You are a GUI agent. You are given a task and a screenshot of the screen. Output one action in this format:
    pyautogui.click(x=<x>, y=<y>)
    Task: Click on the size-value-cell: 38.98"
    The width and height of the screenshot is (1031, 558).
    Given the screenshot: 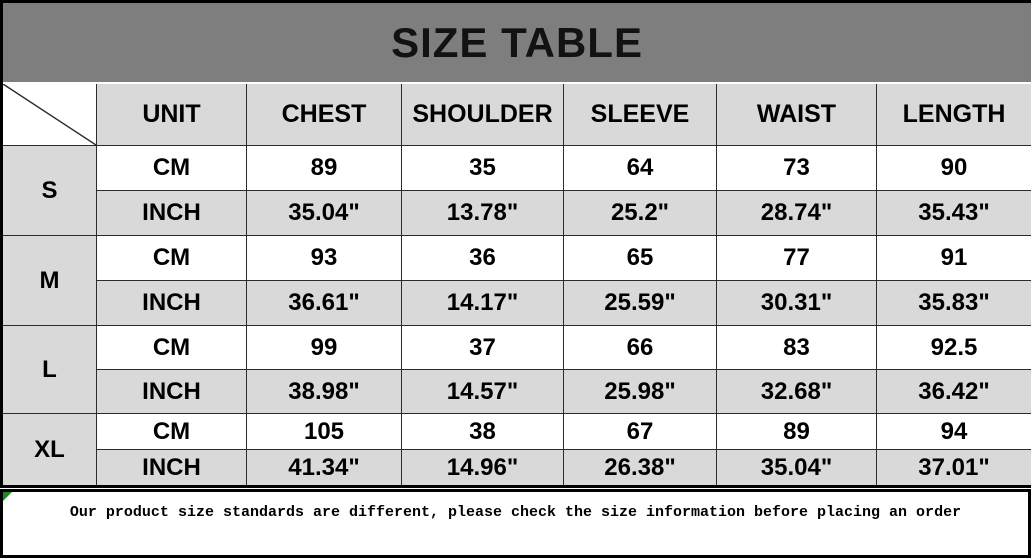 What is the action you would take?
    pyautogui.click(x=324, y=391)
    